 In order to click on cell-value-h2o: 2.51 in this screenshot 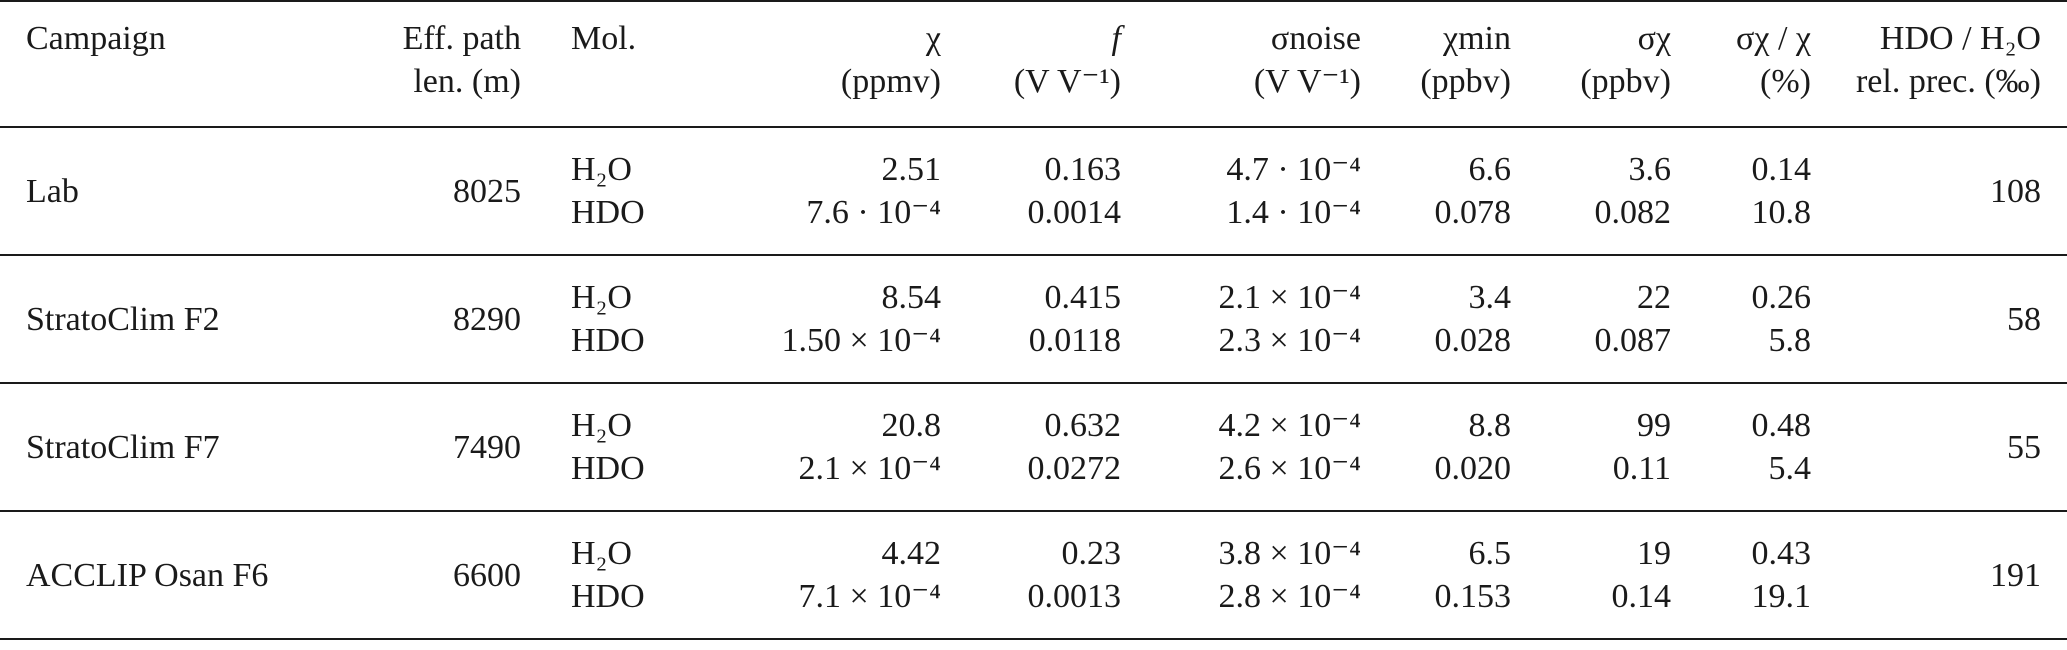, I will do `click(911, 169)`.